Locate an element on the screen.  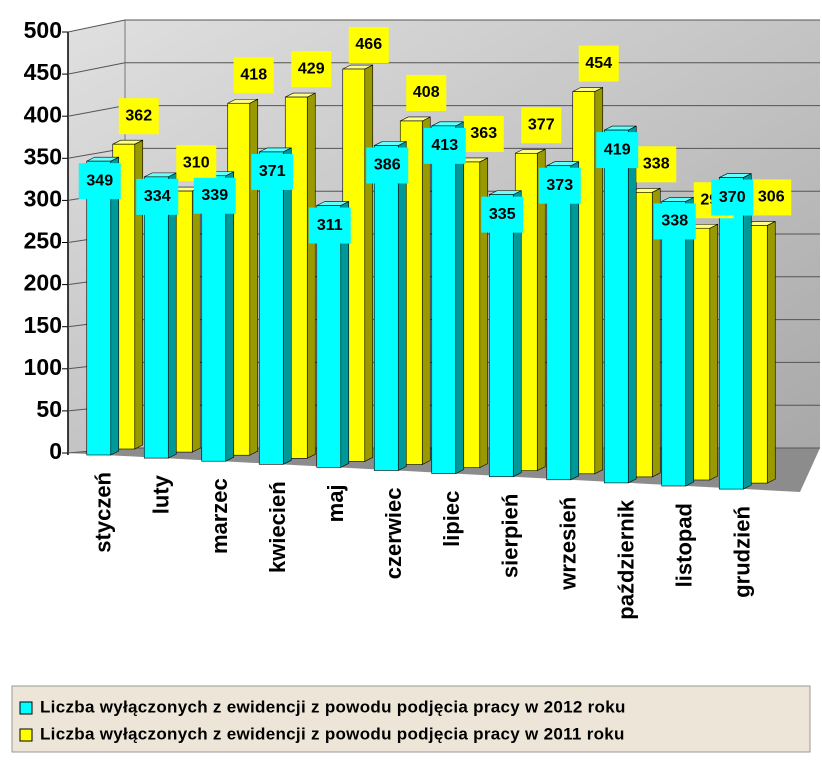
value-label: 373 is located at coordinates (559, 185).